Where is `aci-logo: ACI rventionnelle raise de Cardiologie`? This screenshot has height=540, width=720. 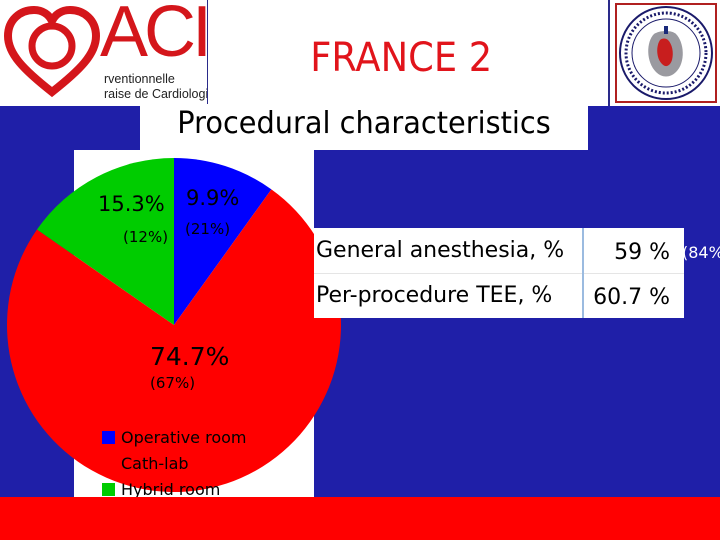
aci-logo: ACI rventionnelle raise de Cardiologie is located at coordinates (104, 53).